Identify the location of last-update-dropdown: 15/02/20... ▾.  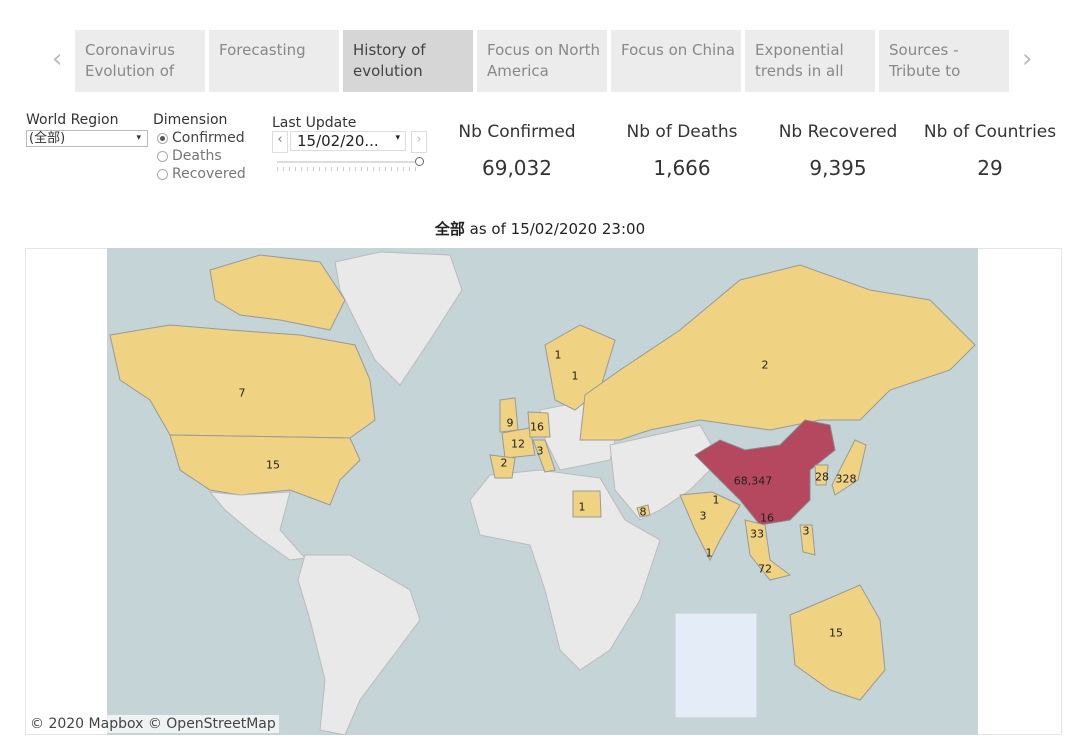
(348, 141).